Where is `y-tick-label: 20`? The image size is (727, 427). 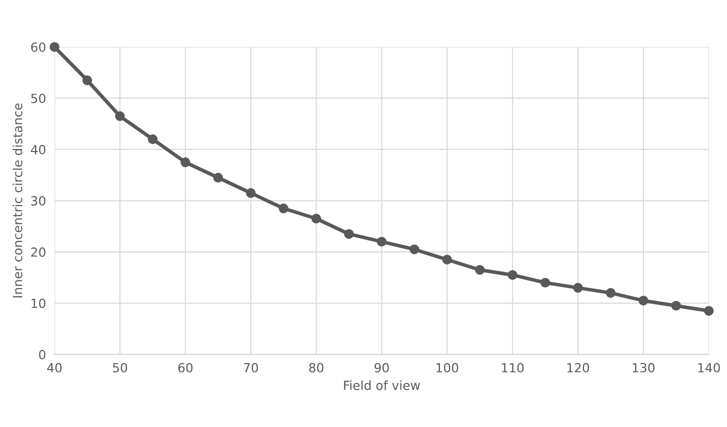 y-tick-label: 20 is located at coordinates (38, 252).